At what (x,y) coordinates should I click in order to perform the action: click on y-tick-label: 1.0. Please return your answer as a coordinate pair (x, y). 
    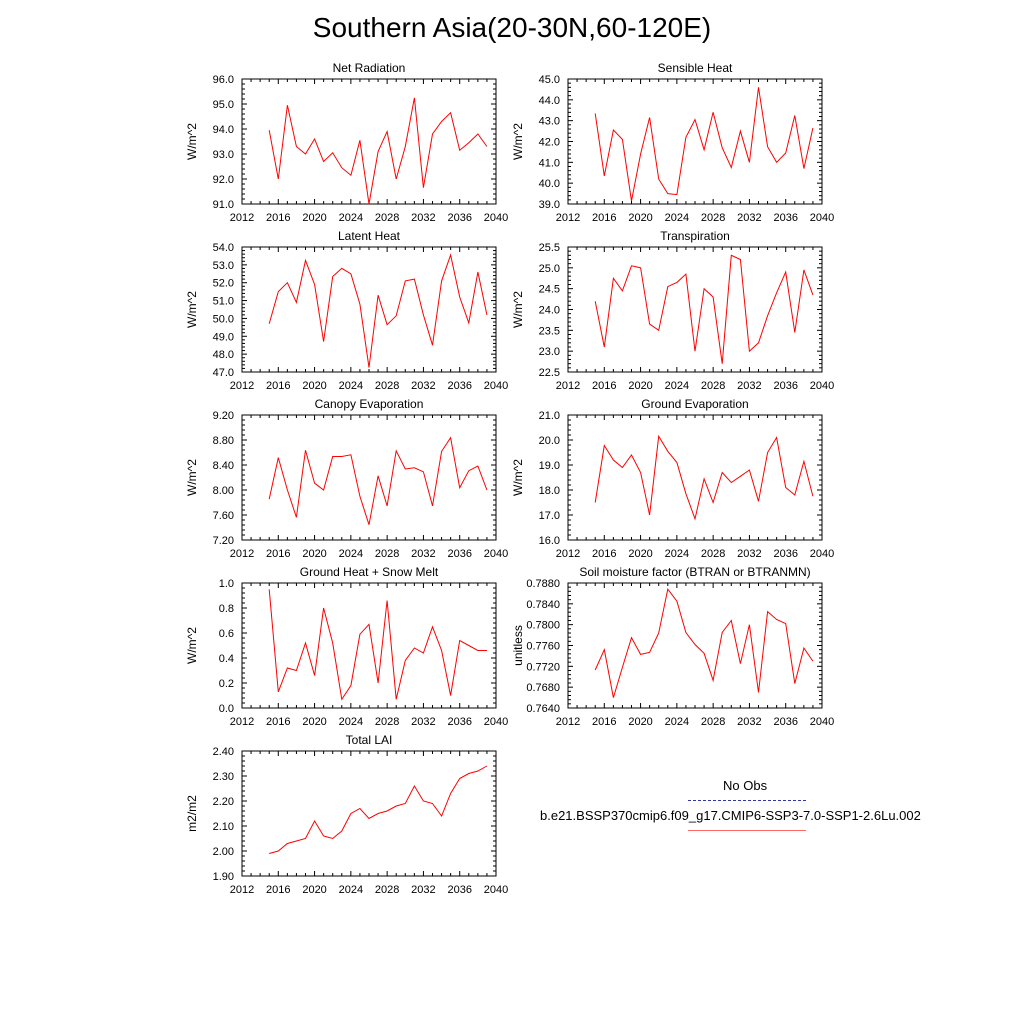
    Looking at the image, I should click on (226, 584).